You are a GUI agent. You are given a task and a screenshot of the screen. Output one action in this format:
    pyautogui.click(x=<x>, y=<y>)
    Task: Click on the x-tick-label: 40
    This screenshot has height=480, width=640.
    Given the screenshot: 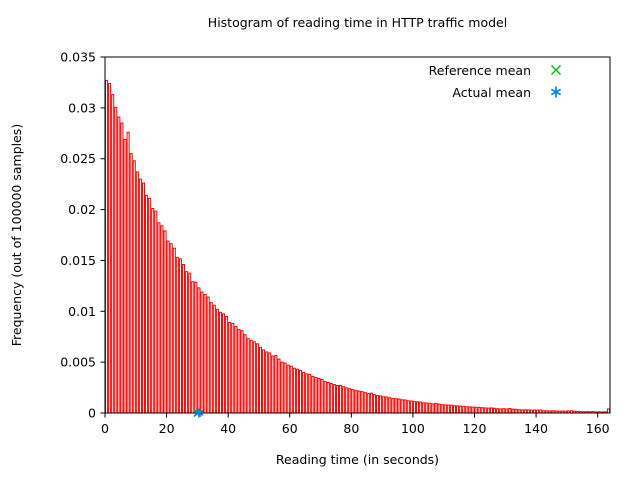 What is the action you would take?
    pyautogui.click(x=228, y=428)
    